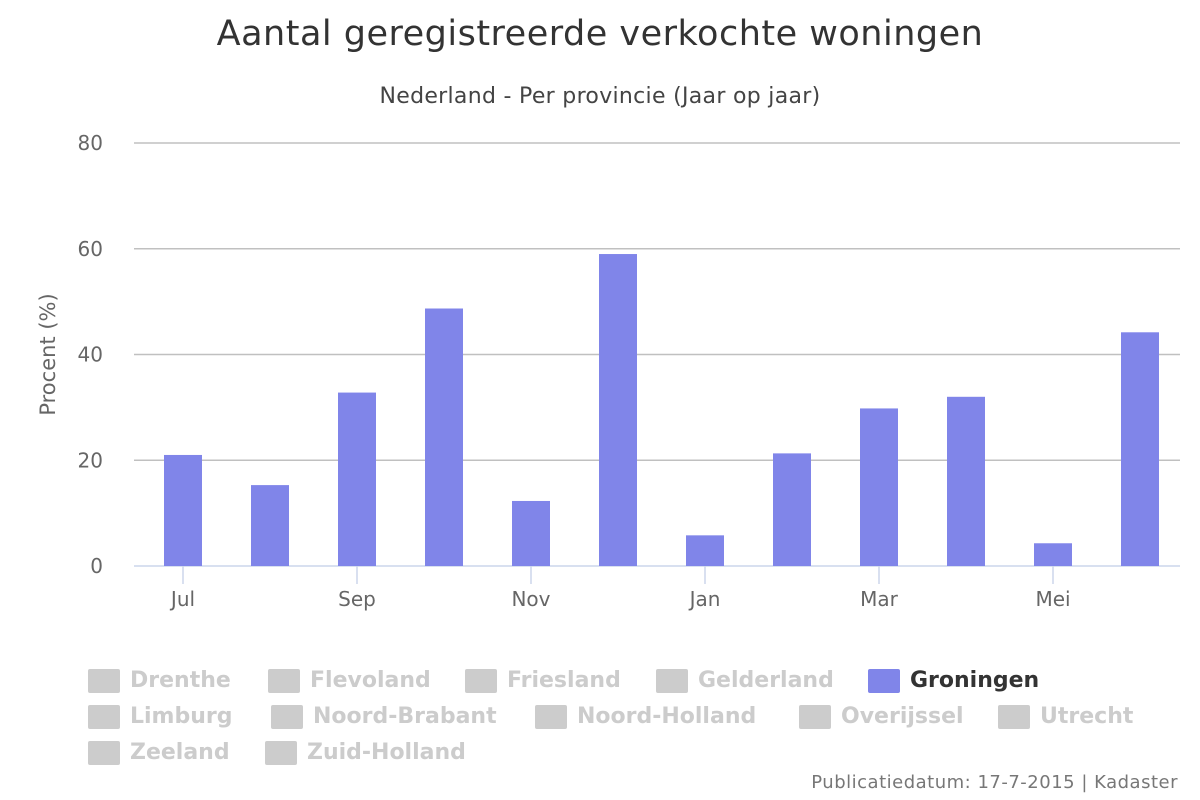  What do you see at coordinates (792, 509) in the screenshot?
I see `bar-feb` at bounding box center [792, 509].